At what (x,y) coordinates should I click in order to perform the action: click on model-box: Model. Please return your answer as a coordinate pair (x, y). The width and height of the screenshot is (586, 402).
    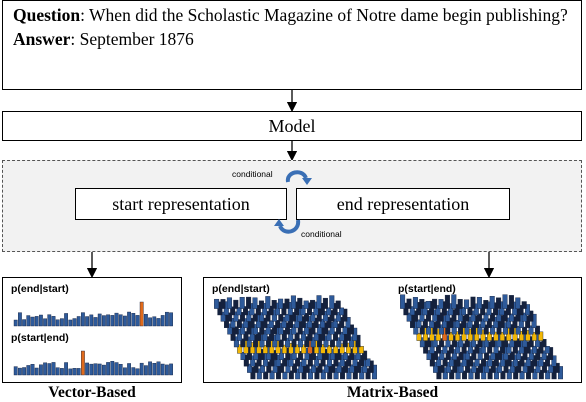
    Looking at the image, I should click on (292, 126).